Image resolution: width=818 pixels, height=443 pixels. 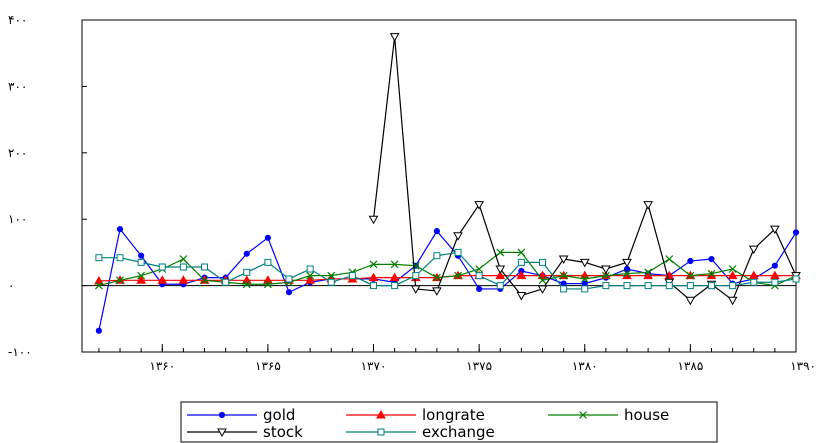 What do you see at coordinates (283, 432) in the screenshot?
I see `legend-label: stock` at bounding box center [283, 432].